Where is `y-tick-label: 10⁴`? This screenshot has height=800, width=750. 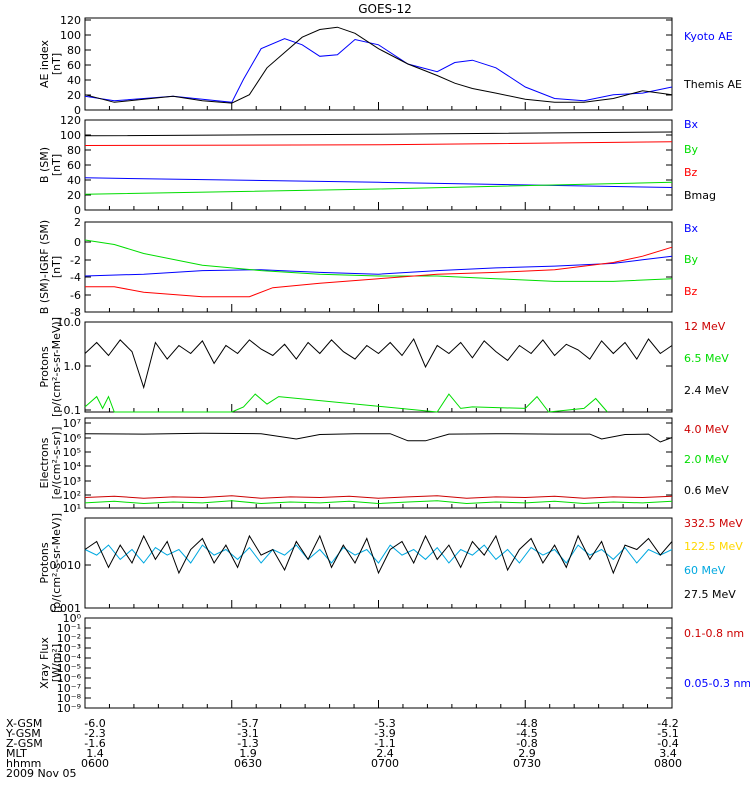 y-tick-label: 10⁴ is located at coordinates (72, 466).